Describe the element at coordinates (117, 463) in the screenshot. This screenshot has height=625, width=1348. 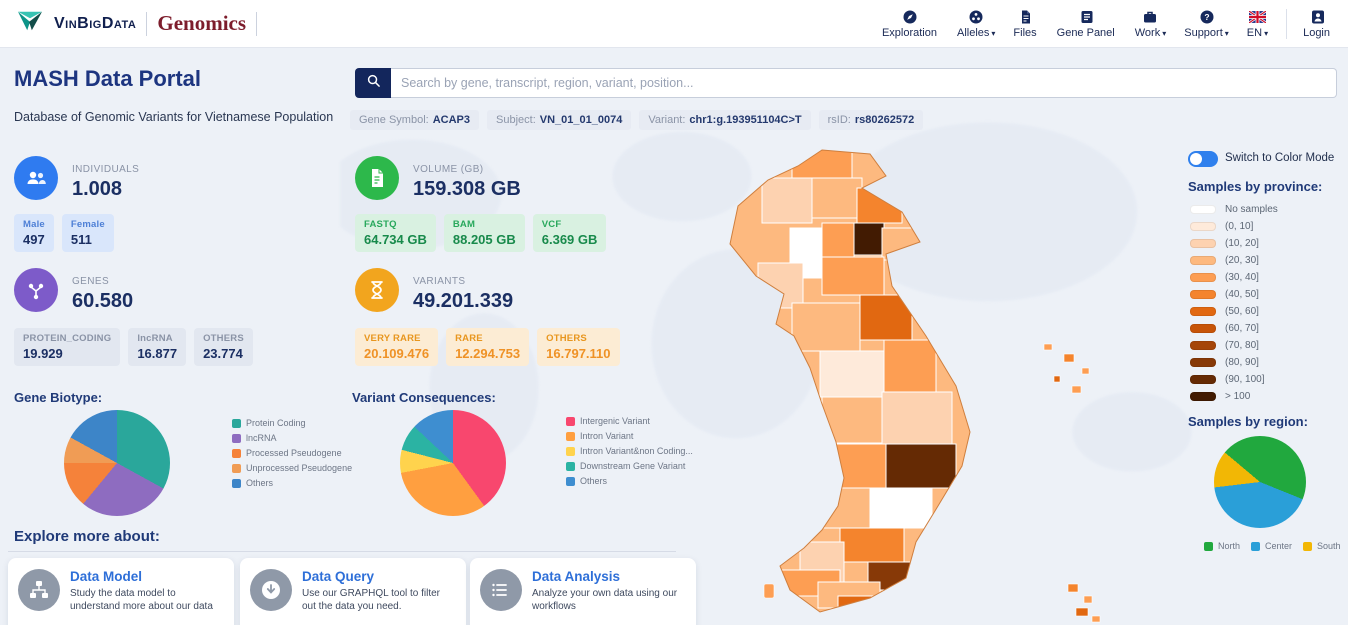
I see `gene-biotype-pie-chart` at that location.